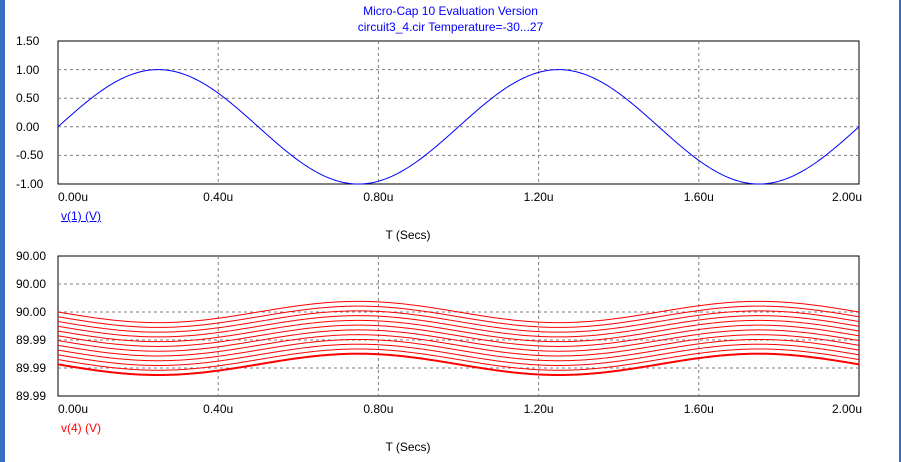 The image size is (901, 462). What do you see at coordinates (28, 69) in the screenshot?
I see `y-tick-label: 1.00` at bounding box center [28, 69].